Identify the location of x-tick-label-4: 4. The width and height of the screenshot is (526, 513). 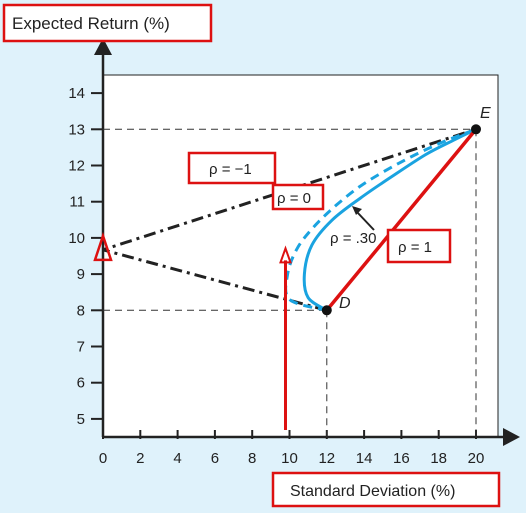
(177, 458).